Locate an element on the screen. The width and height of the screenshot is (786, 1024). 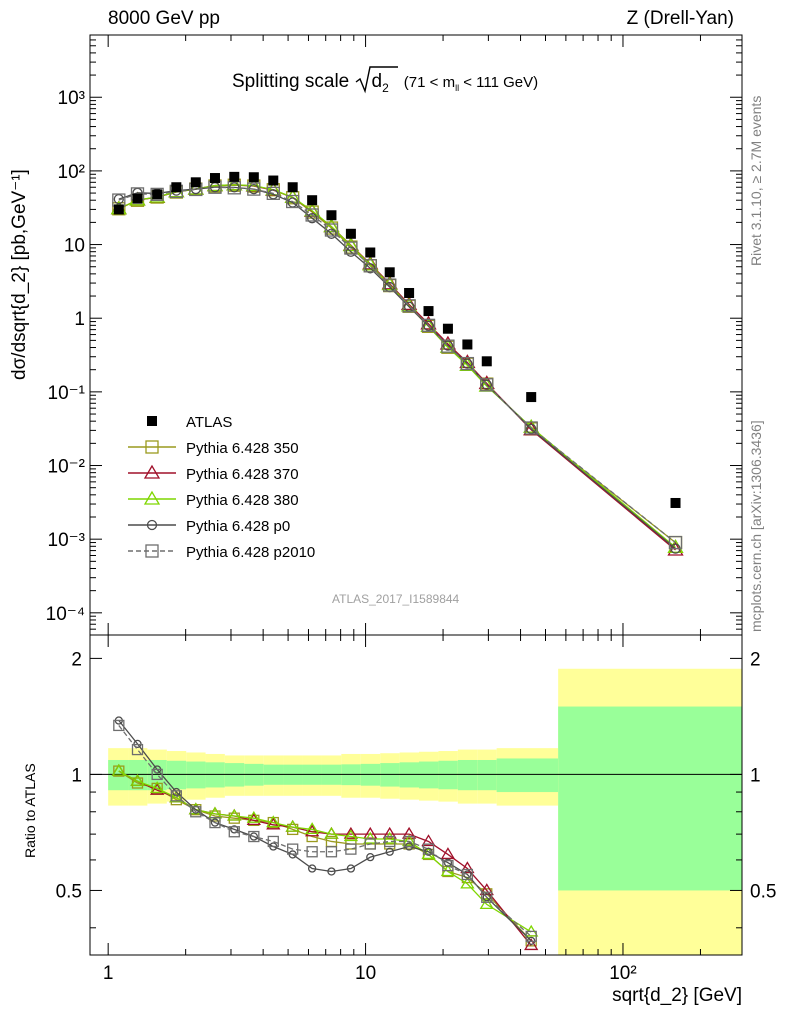
ratio-tick-label-right: 2 is located at coordinates (755, 659).